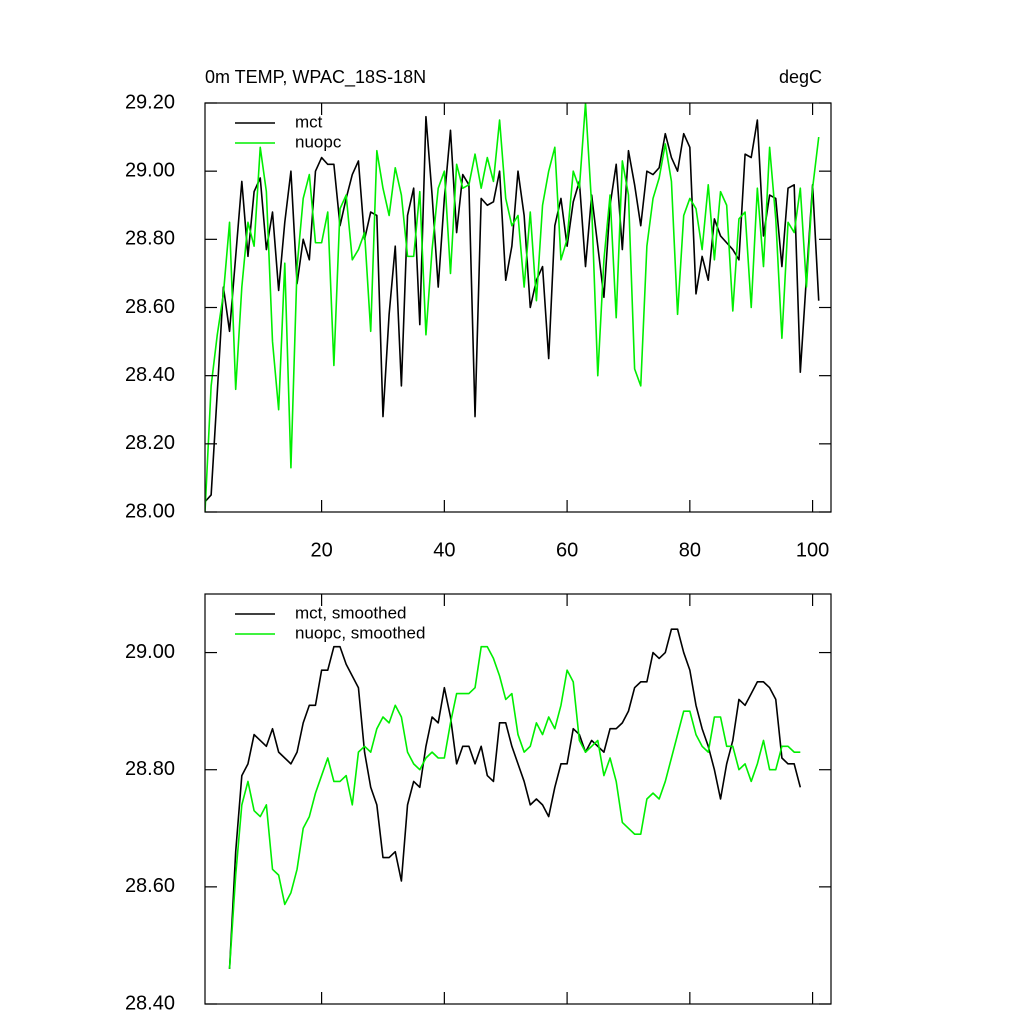  I want to click on legend-label: mct, smoothed, so click(351, 612).